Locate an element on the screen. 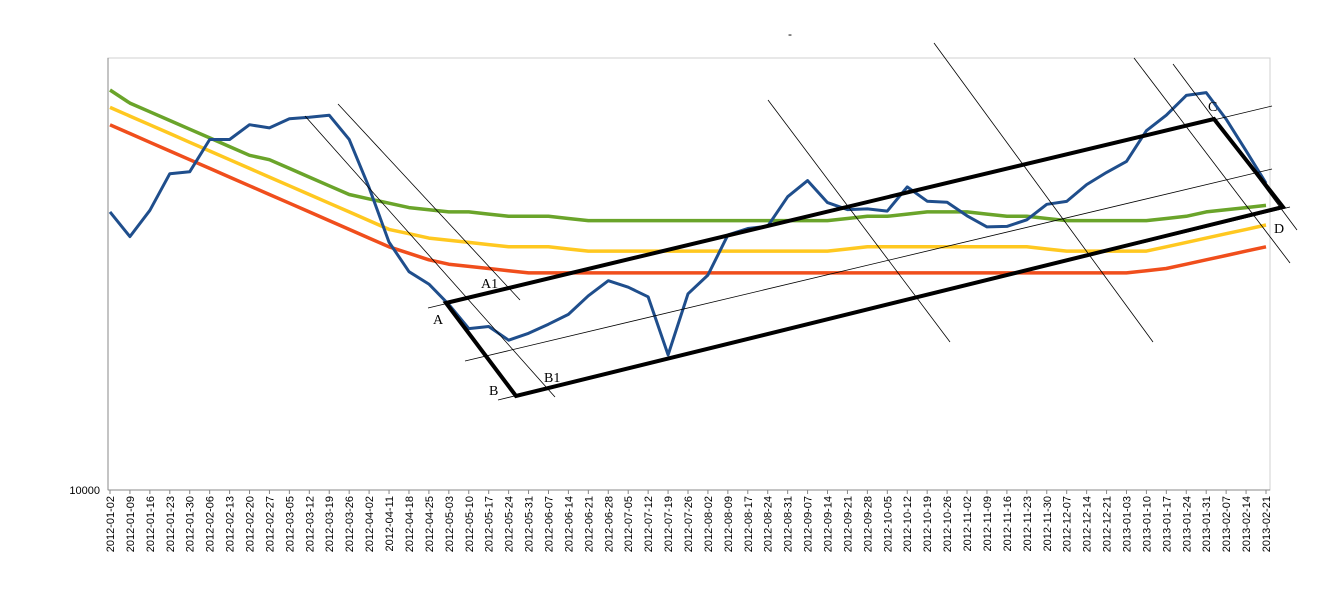  x-tick-label: 2012-05-24 is located at coordinates (510, 524).